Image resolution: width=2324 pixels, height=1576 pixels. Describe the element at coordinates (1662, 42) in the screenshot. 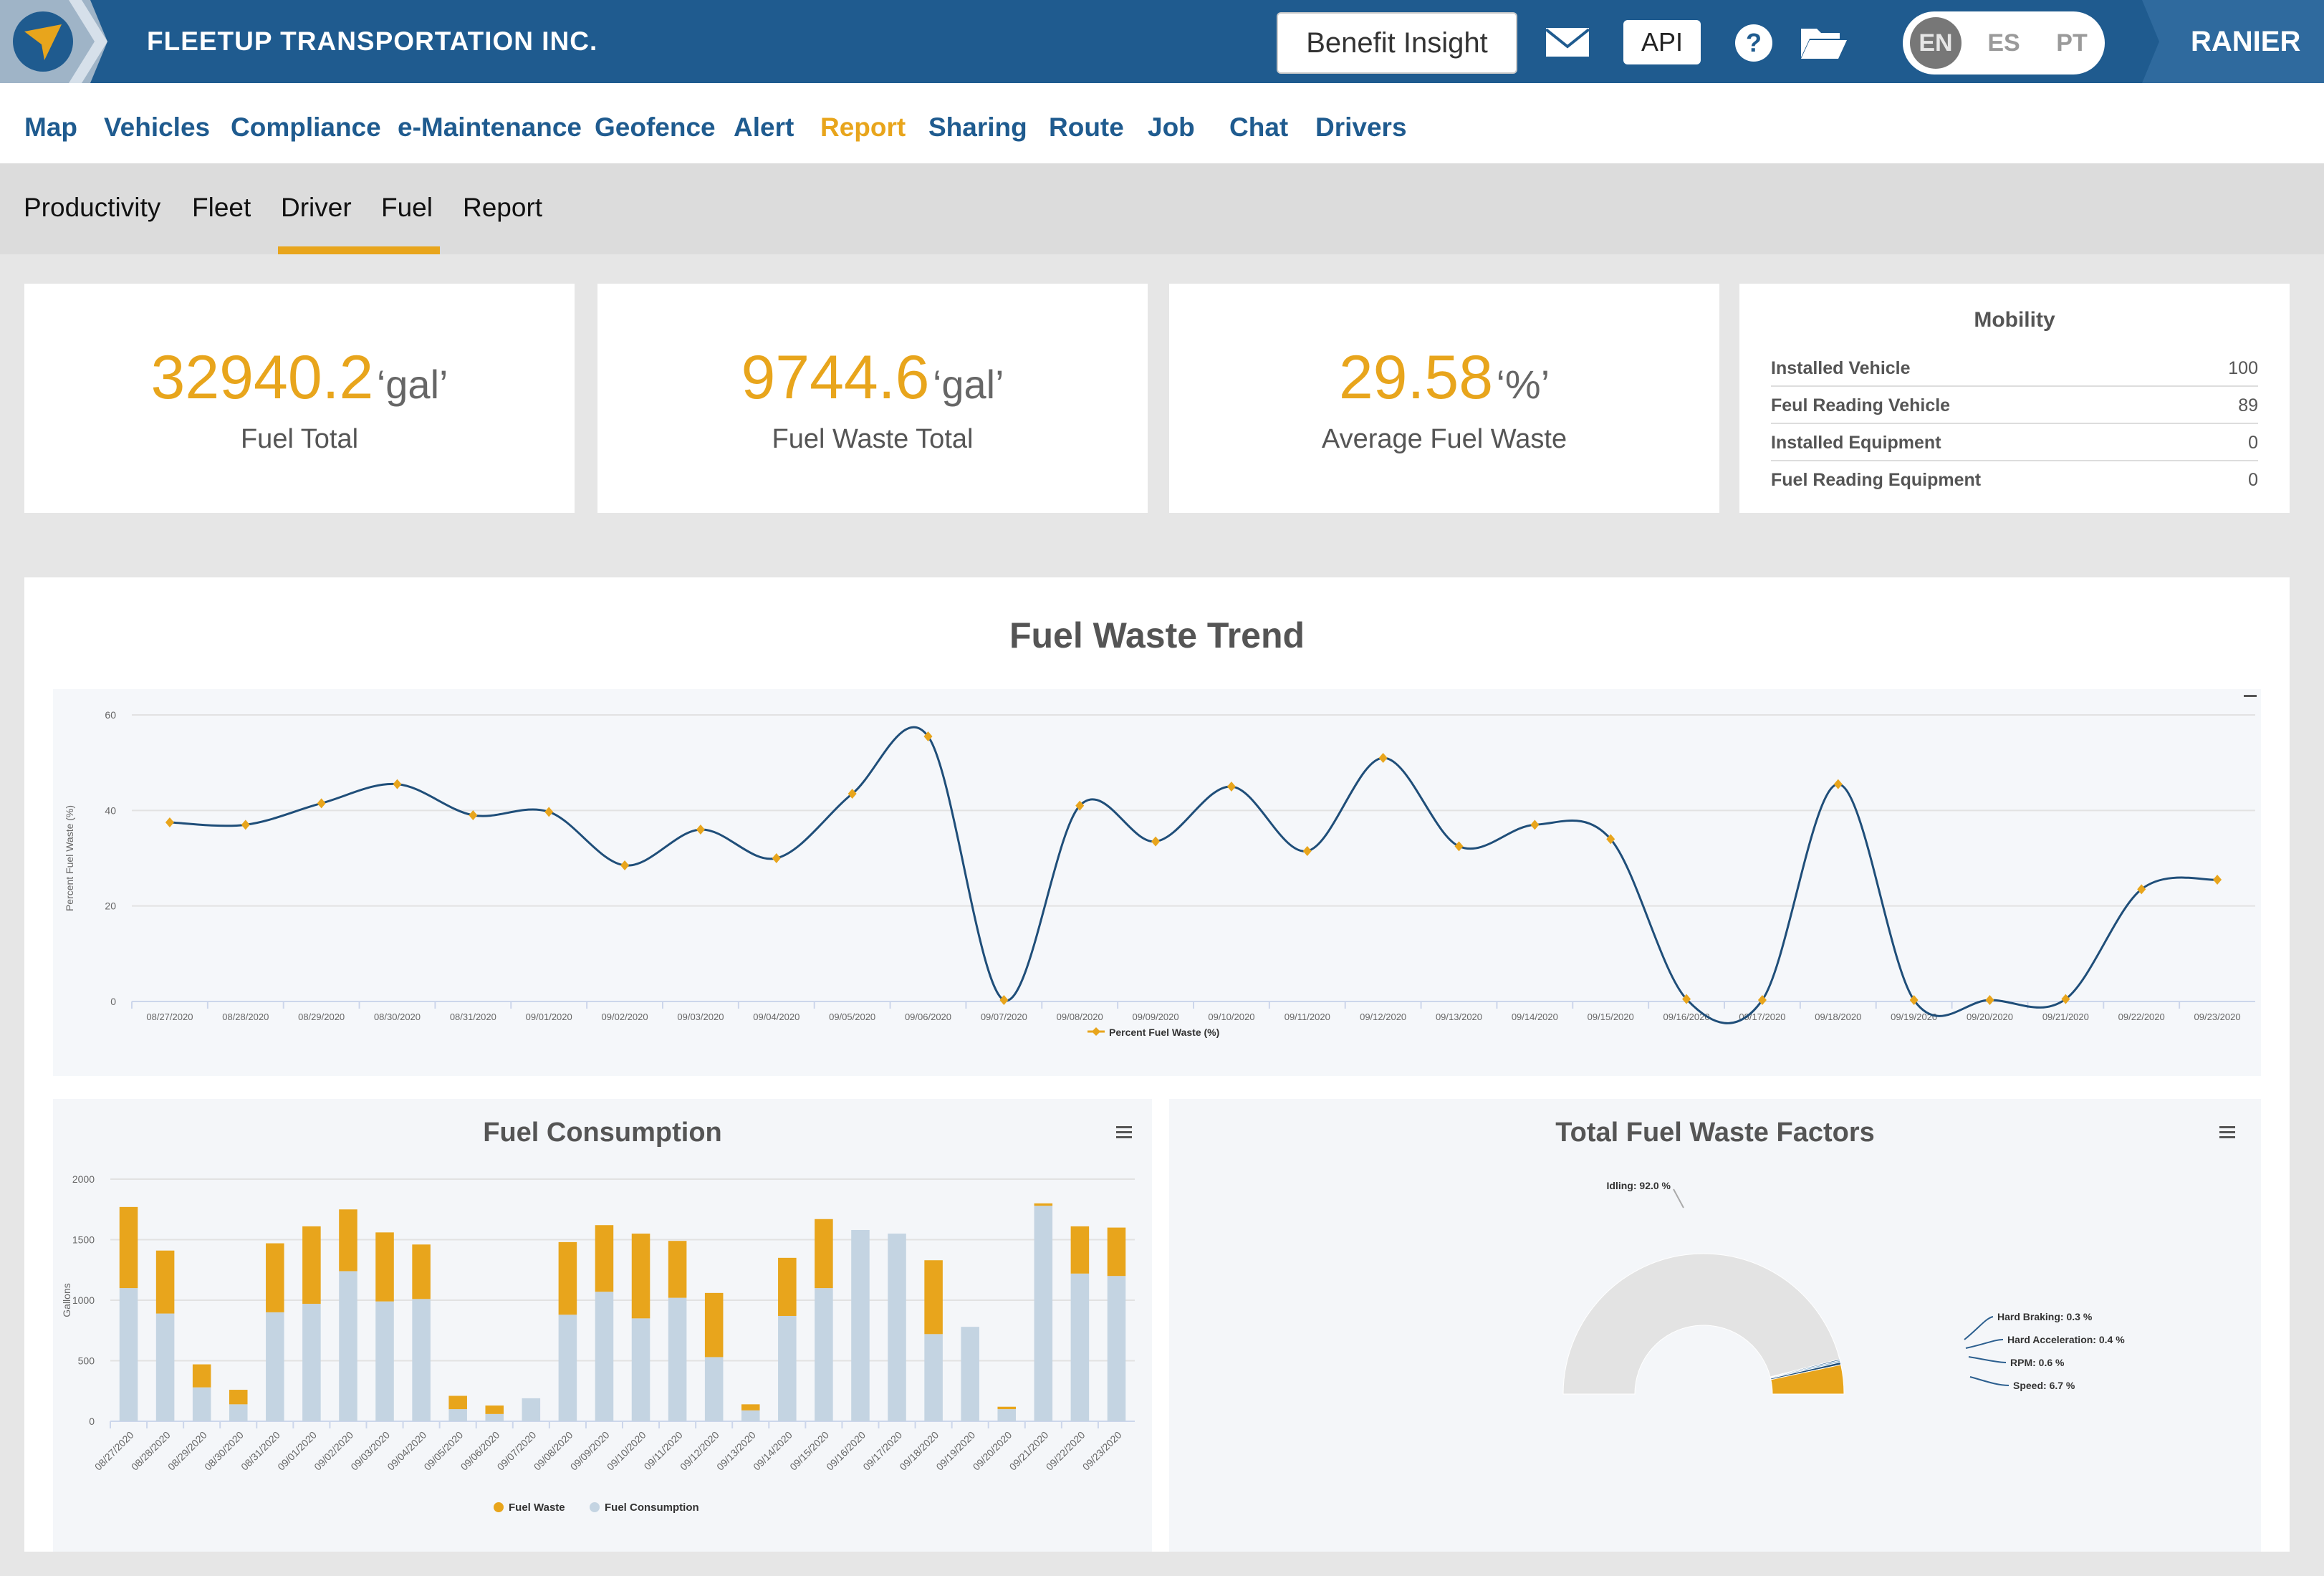

I see `api-button: API` at that location.